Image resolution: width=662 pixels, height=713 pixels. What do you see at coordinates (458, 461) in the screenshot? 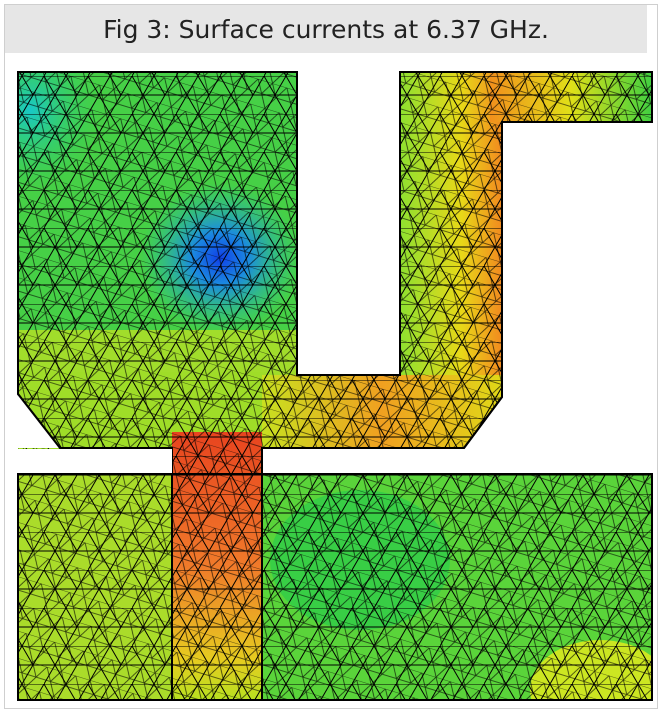
I see `ground-gap-right` at bounding box center [458, 461].